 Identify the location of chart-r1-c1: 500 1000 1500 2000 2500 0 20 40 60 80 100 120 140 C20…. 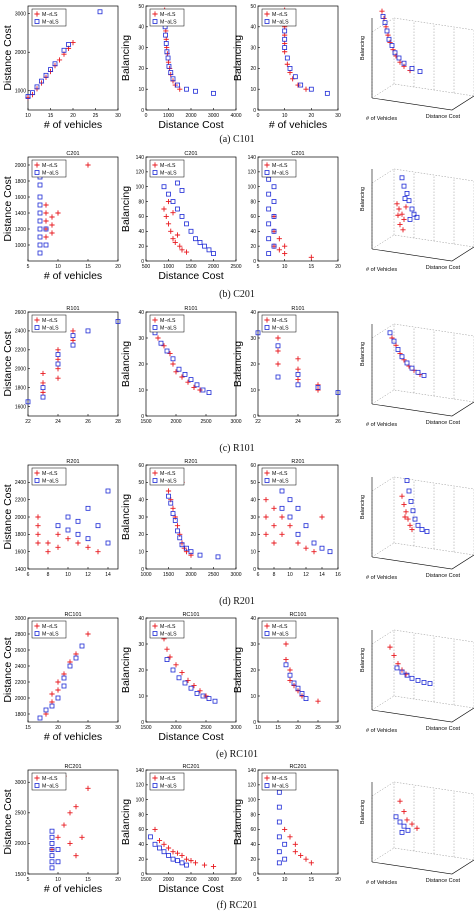
(181, 216).